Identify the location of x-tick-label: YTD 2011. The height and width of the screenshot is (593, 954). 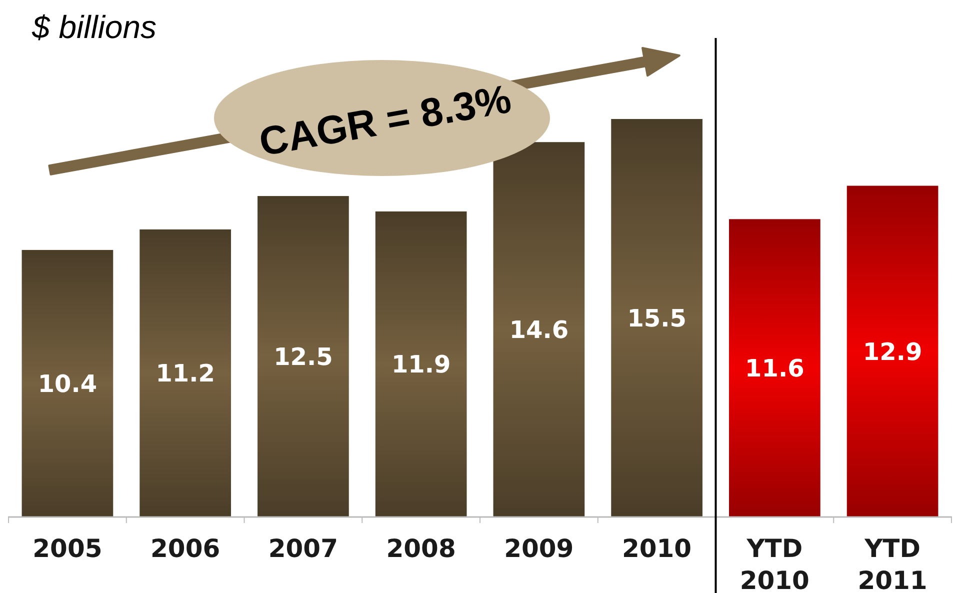
(893, 563).